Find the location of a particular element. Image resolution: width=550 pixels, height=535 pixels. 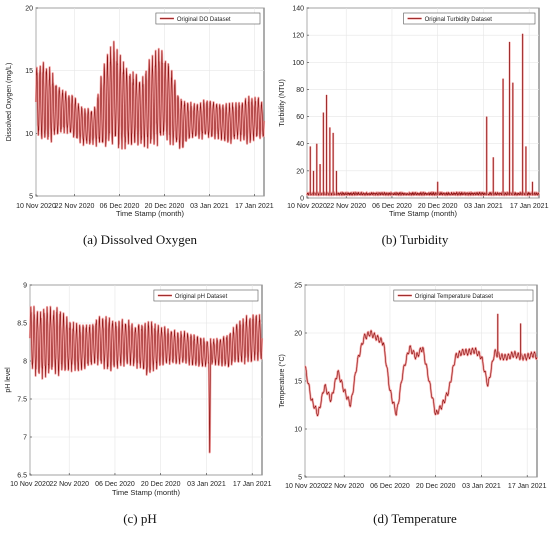

y-axis-label: Dissolved Oxygen (mg/L) is located at coordinates (9, 102).